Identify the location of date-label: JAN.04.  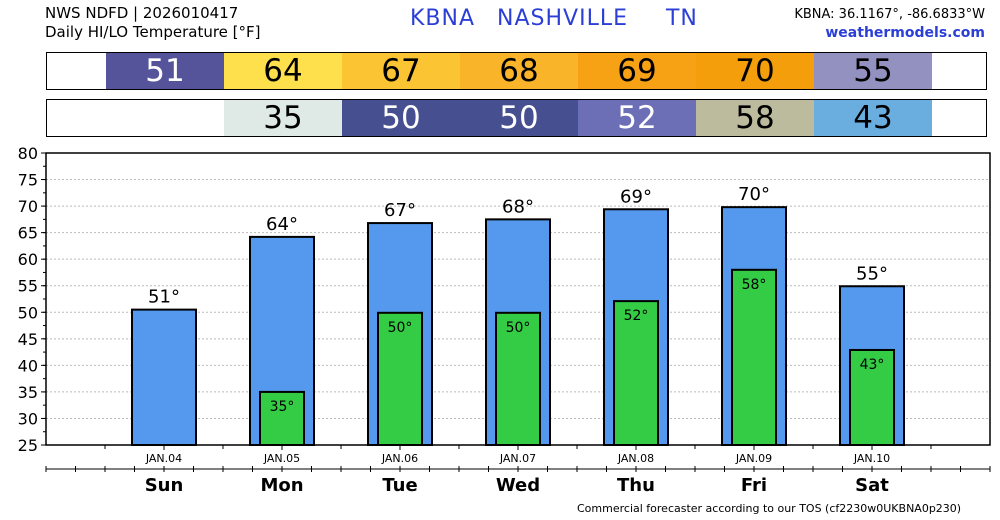
(163, 458).